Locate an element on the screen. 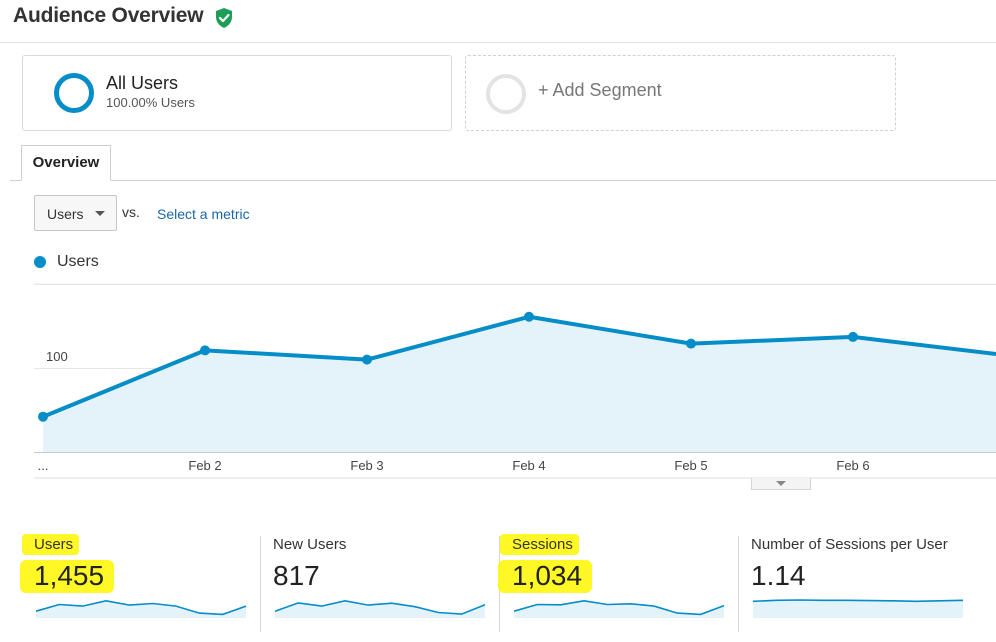  segment-name: All Users is located at coordinates (142, 83).